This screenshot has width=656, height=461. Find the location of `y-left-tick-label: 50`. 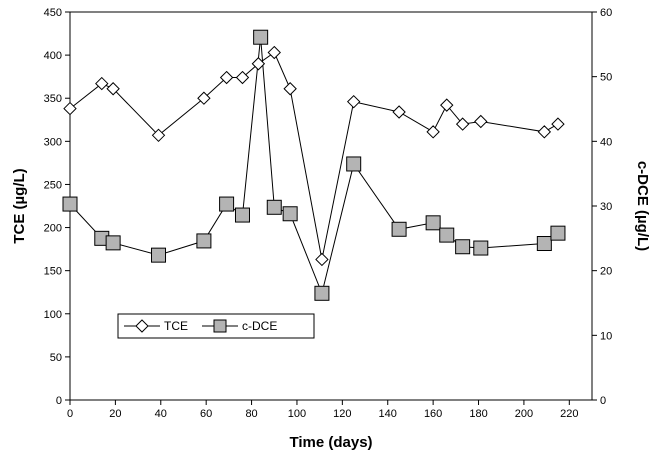

y-left-tick-label: 50 is located at coordinates (56, 358).